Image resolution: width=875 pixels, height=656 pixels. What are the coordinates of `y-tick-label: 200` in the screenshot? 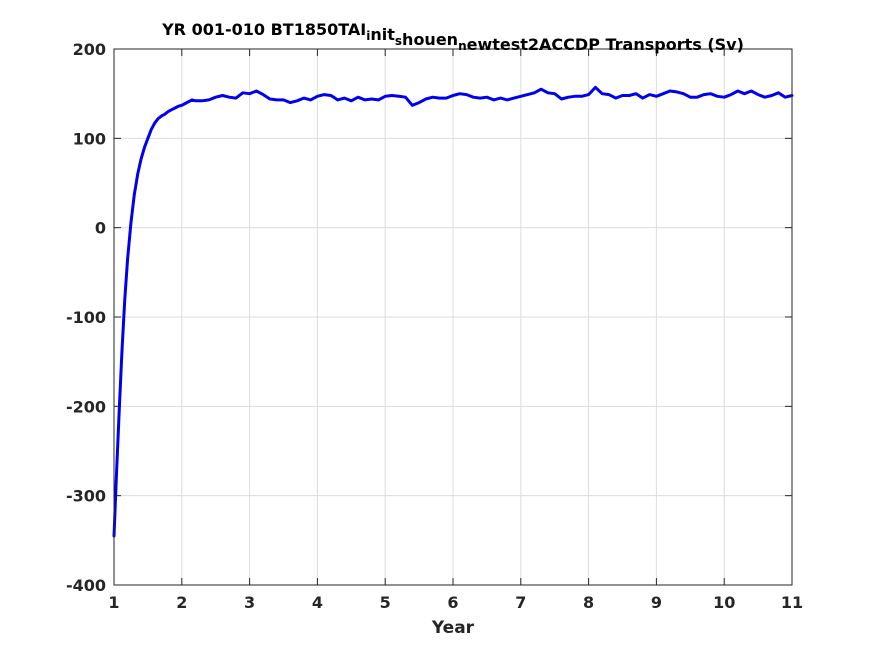 It's located at (89, 49).